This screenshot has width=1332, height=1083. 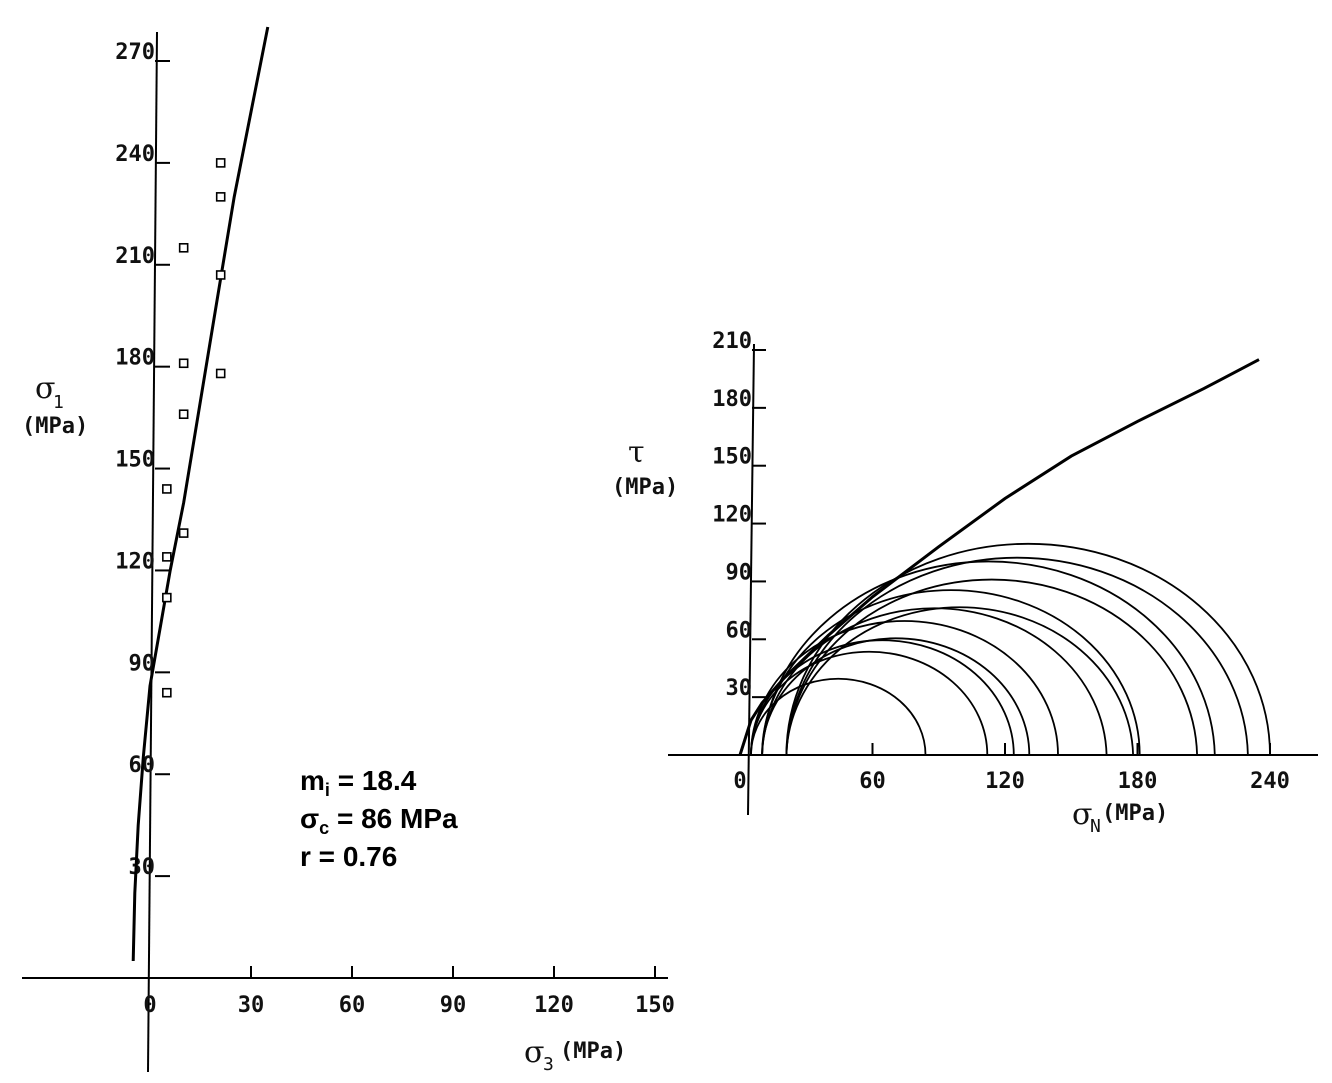 What do you see at coordinates (135, 52) in the screenshot?
I see `y-tick-label: 270` at bounding box center [135, 52].